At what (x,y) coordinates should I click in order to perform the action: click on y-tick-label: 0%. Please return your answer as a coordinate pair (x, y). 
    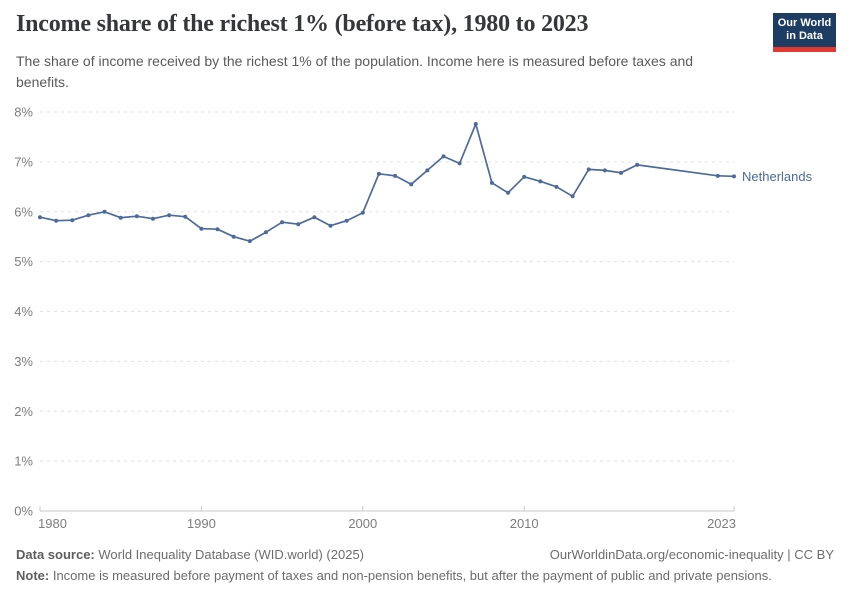
    Looking at the image, I should click on (23, 511).